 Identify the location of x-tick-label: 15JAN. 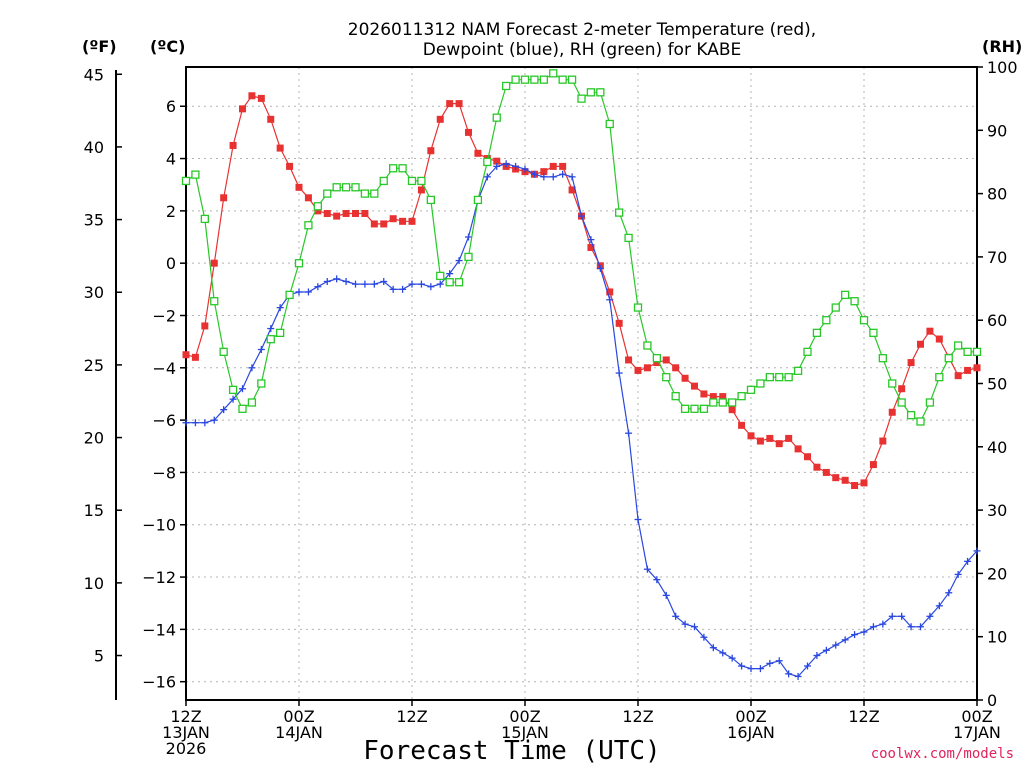
(525, 732).